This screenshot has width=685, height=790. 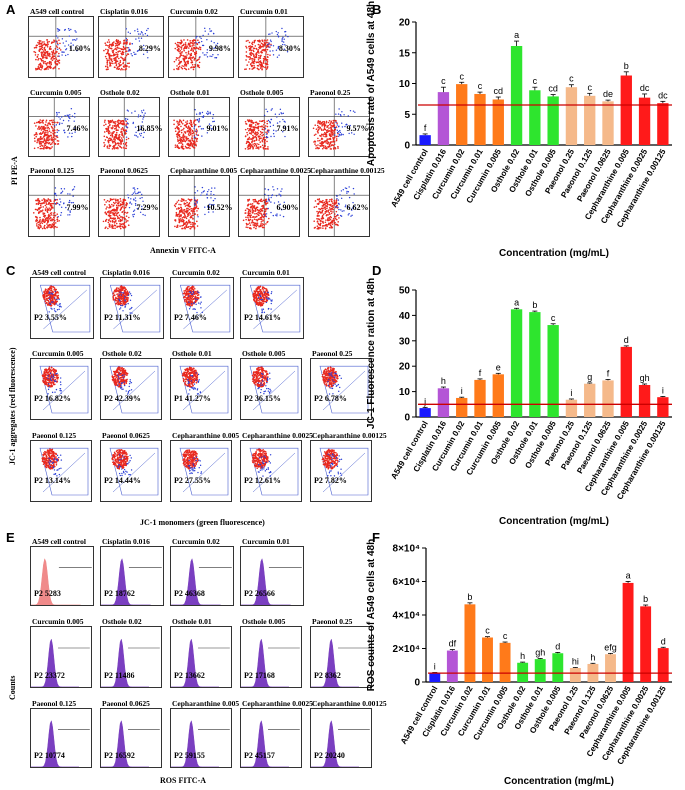 What do you see at coordinates (663, 95) in the screenshot?
I see `significance-letter: dc` at bounding box center [663, 95].